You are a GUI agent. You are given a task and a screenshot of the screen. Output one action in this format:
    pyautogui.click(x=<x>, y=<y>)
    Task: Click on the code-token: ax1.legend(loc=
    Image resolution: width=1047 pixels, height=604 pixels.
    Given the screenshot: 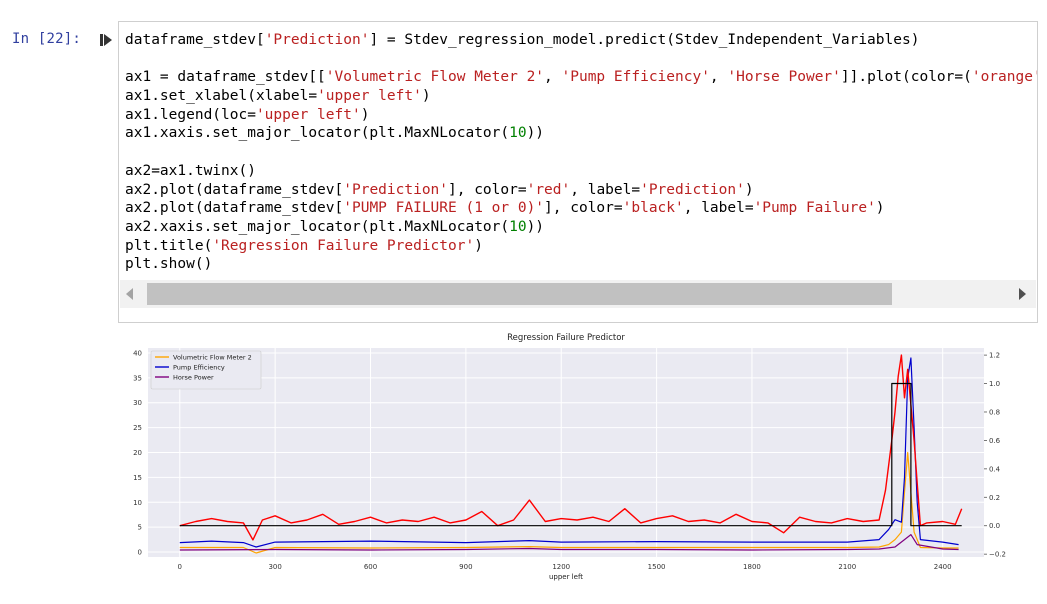 What is the action you would take?
    pyautogui.click(x=190, y=114)
    